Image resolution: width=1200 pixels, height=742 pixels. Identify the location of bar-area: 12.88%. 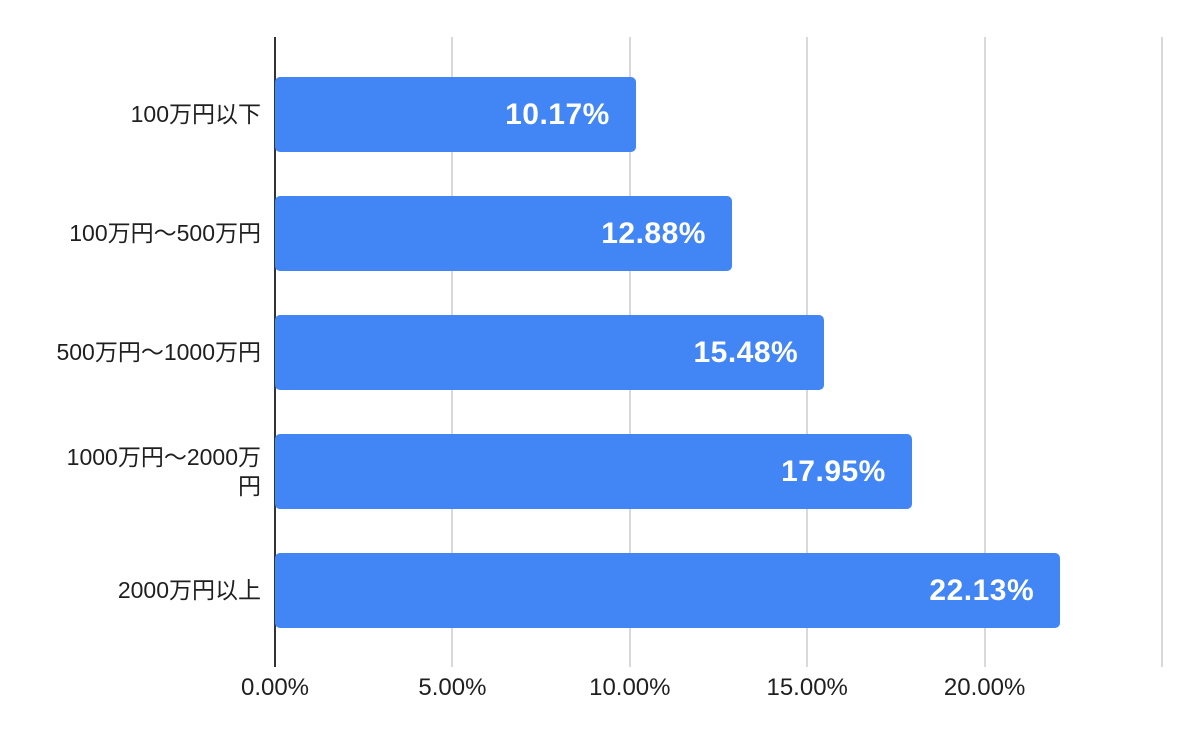
(718, 233).